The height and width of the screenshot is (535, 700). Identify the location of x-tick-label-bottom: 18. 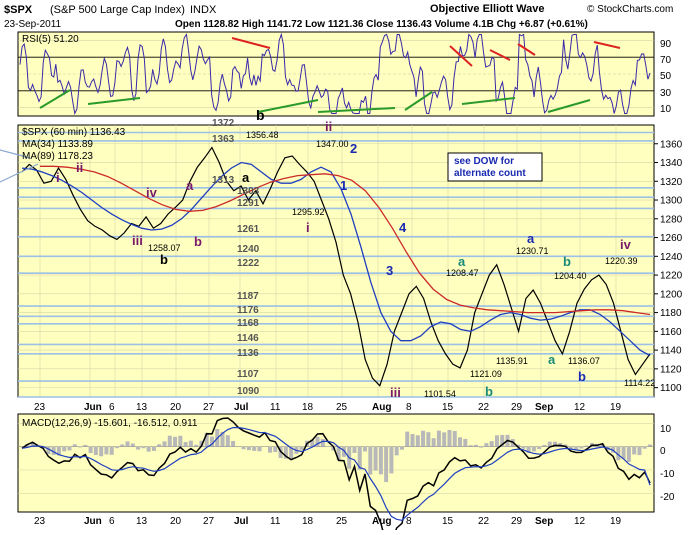
(308, 521).